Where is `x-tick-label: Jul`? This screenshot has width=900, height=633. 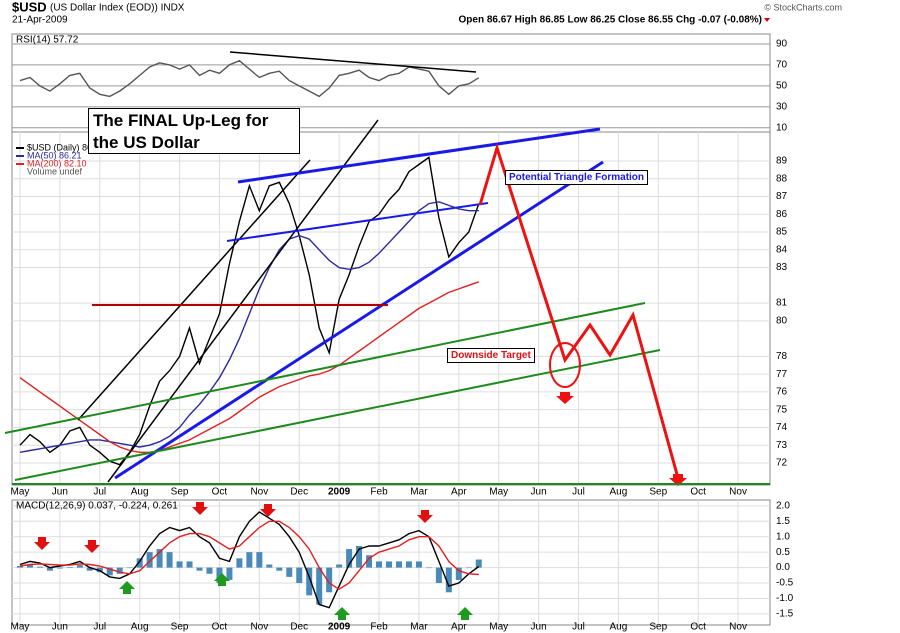 x-tick-label: Jul is located at coordinates (99, 627).